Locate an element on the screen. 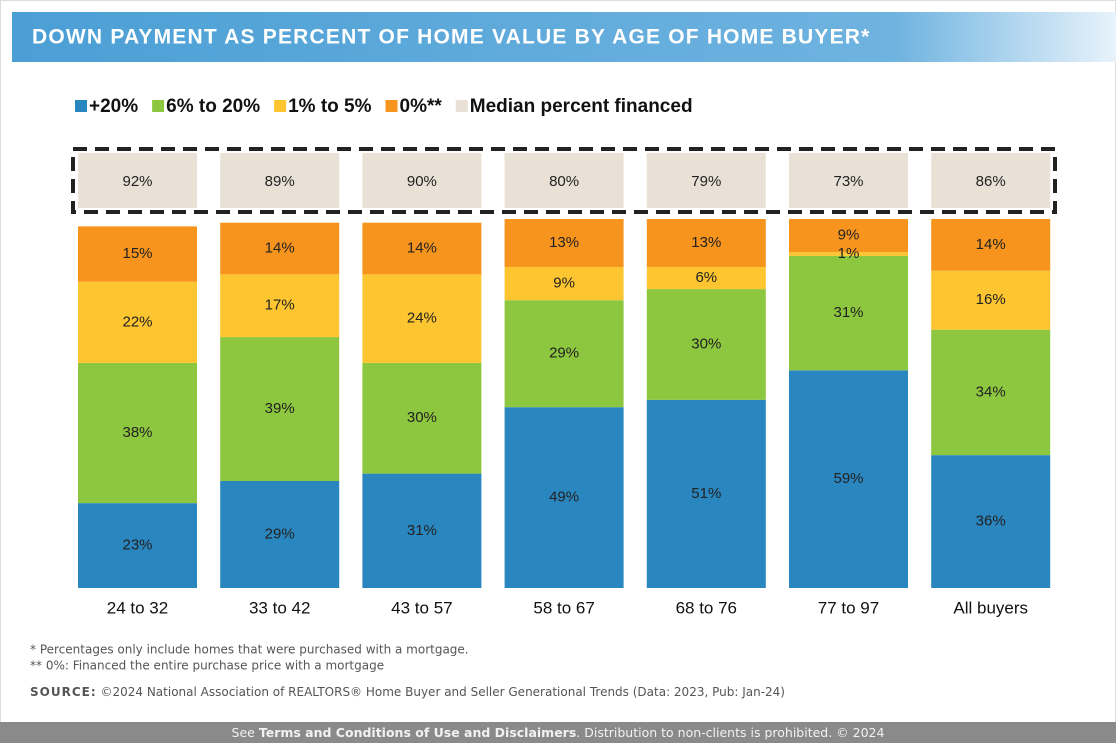 Image resolution: width=1116 pixels, height=743 pixels. header-bar is located at coordinates (564, 37).